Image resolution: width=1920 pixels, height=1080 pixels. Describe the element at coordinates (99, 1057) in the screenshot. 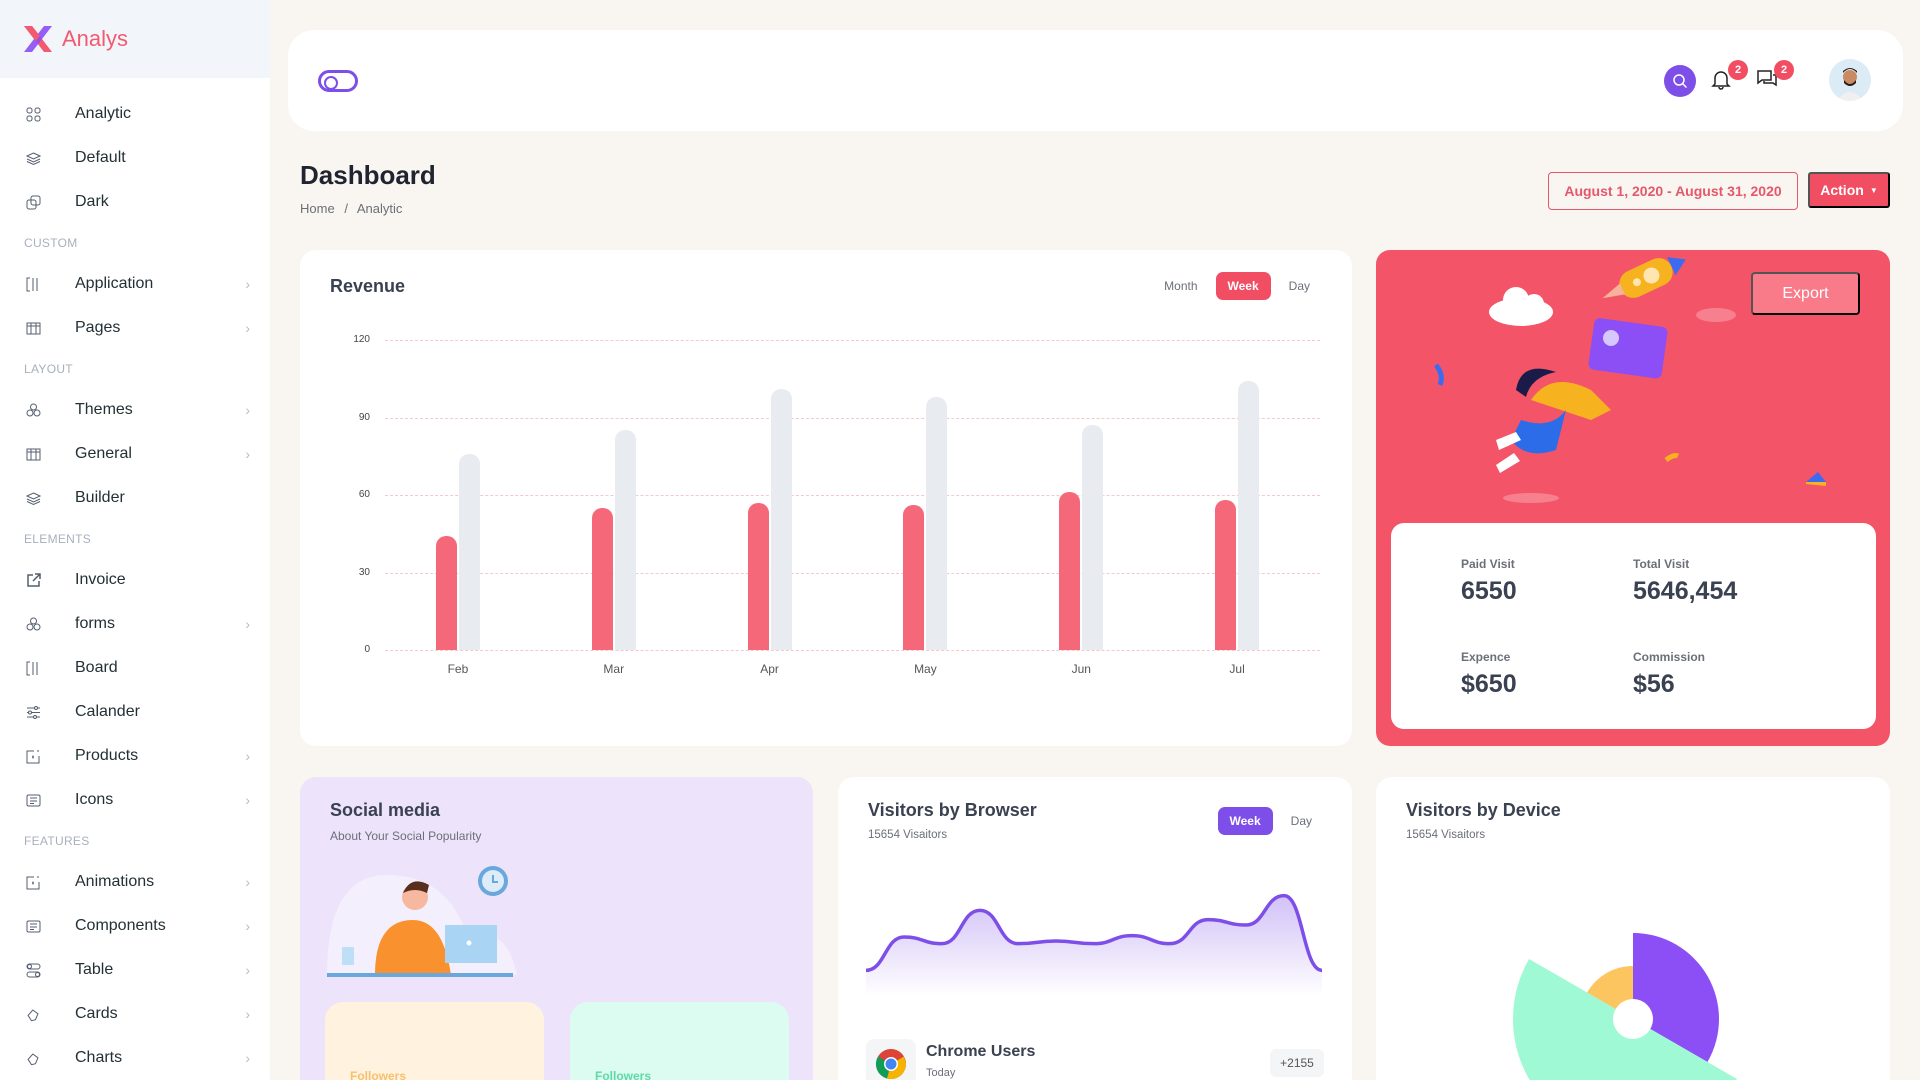

I see `sidebar-item-label: Charts` at that location.